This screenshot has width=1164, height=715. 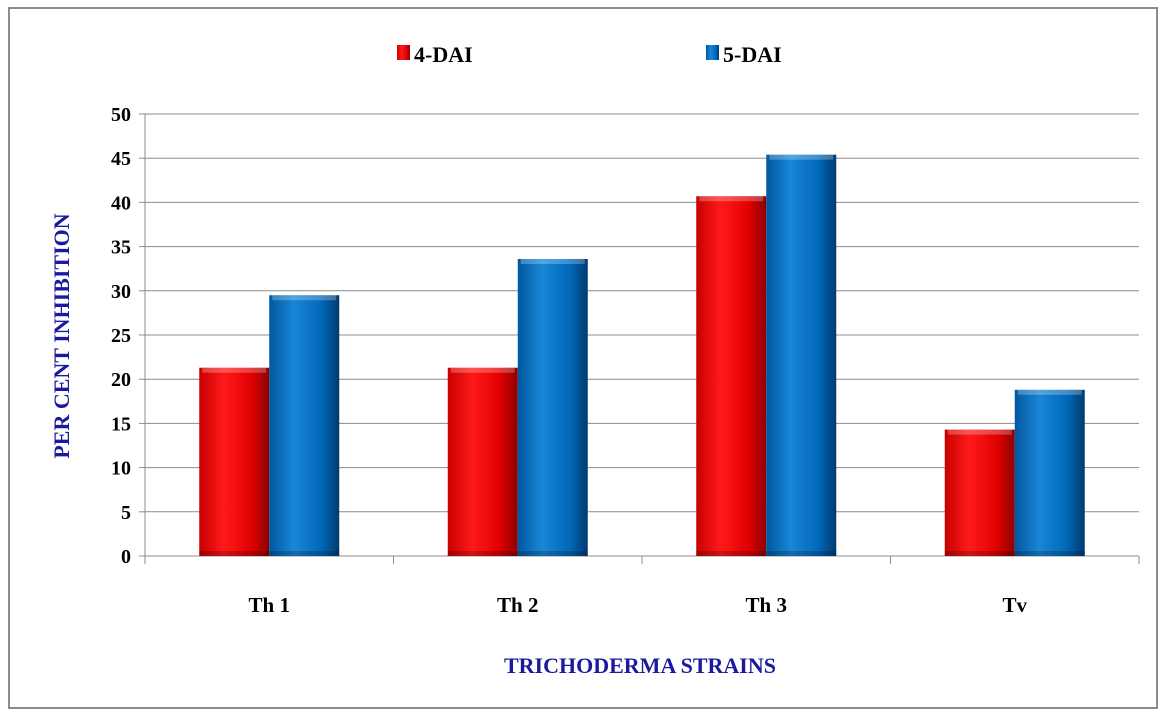 What do you see at coordinates (712, 52) in the screenshot?
I see `legend-swatch-5-dai` at bounding box center [712, 52].